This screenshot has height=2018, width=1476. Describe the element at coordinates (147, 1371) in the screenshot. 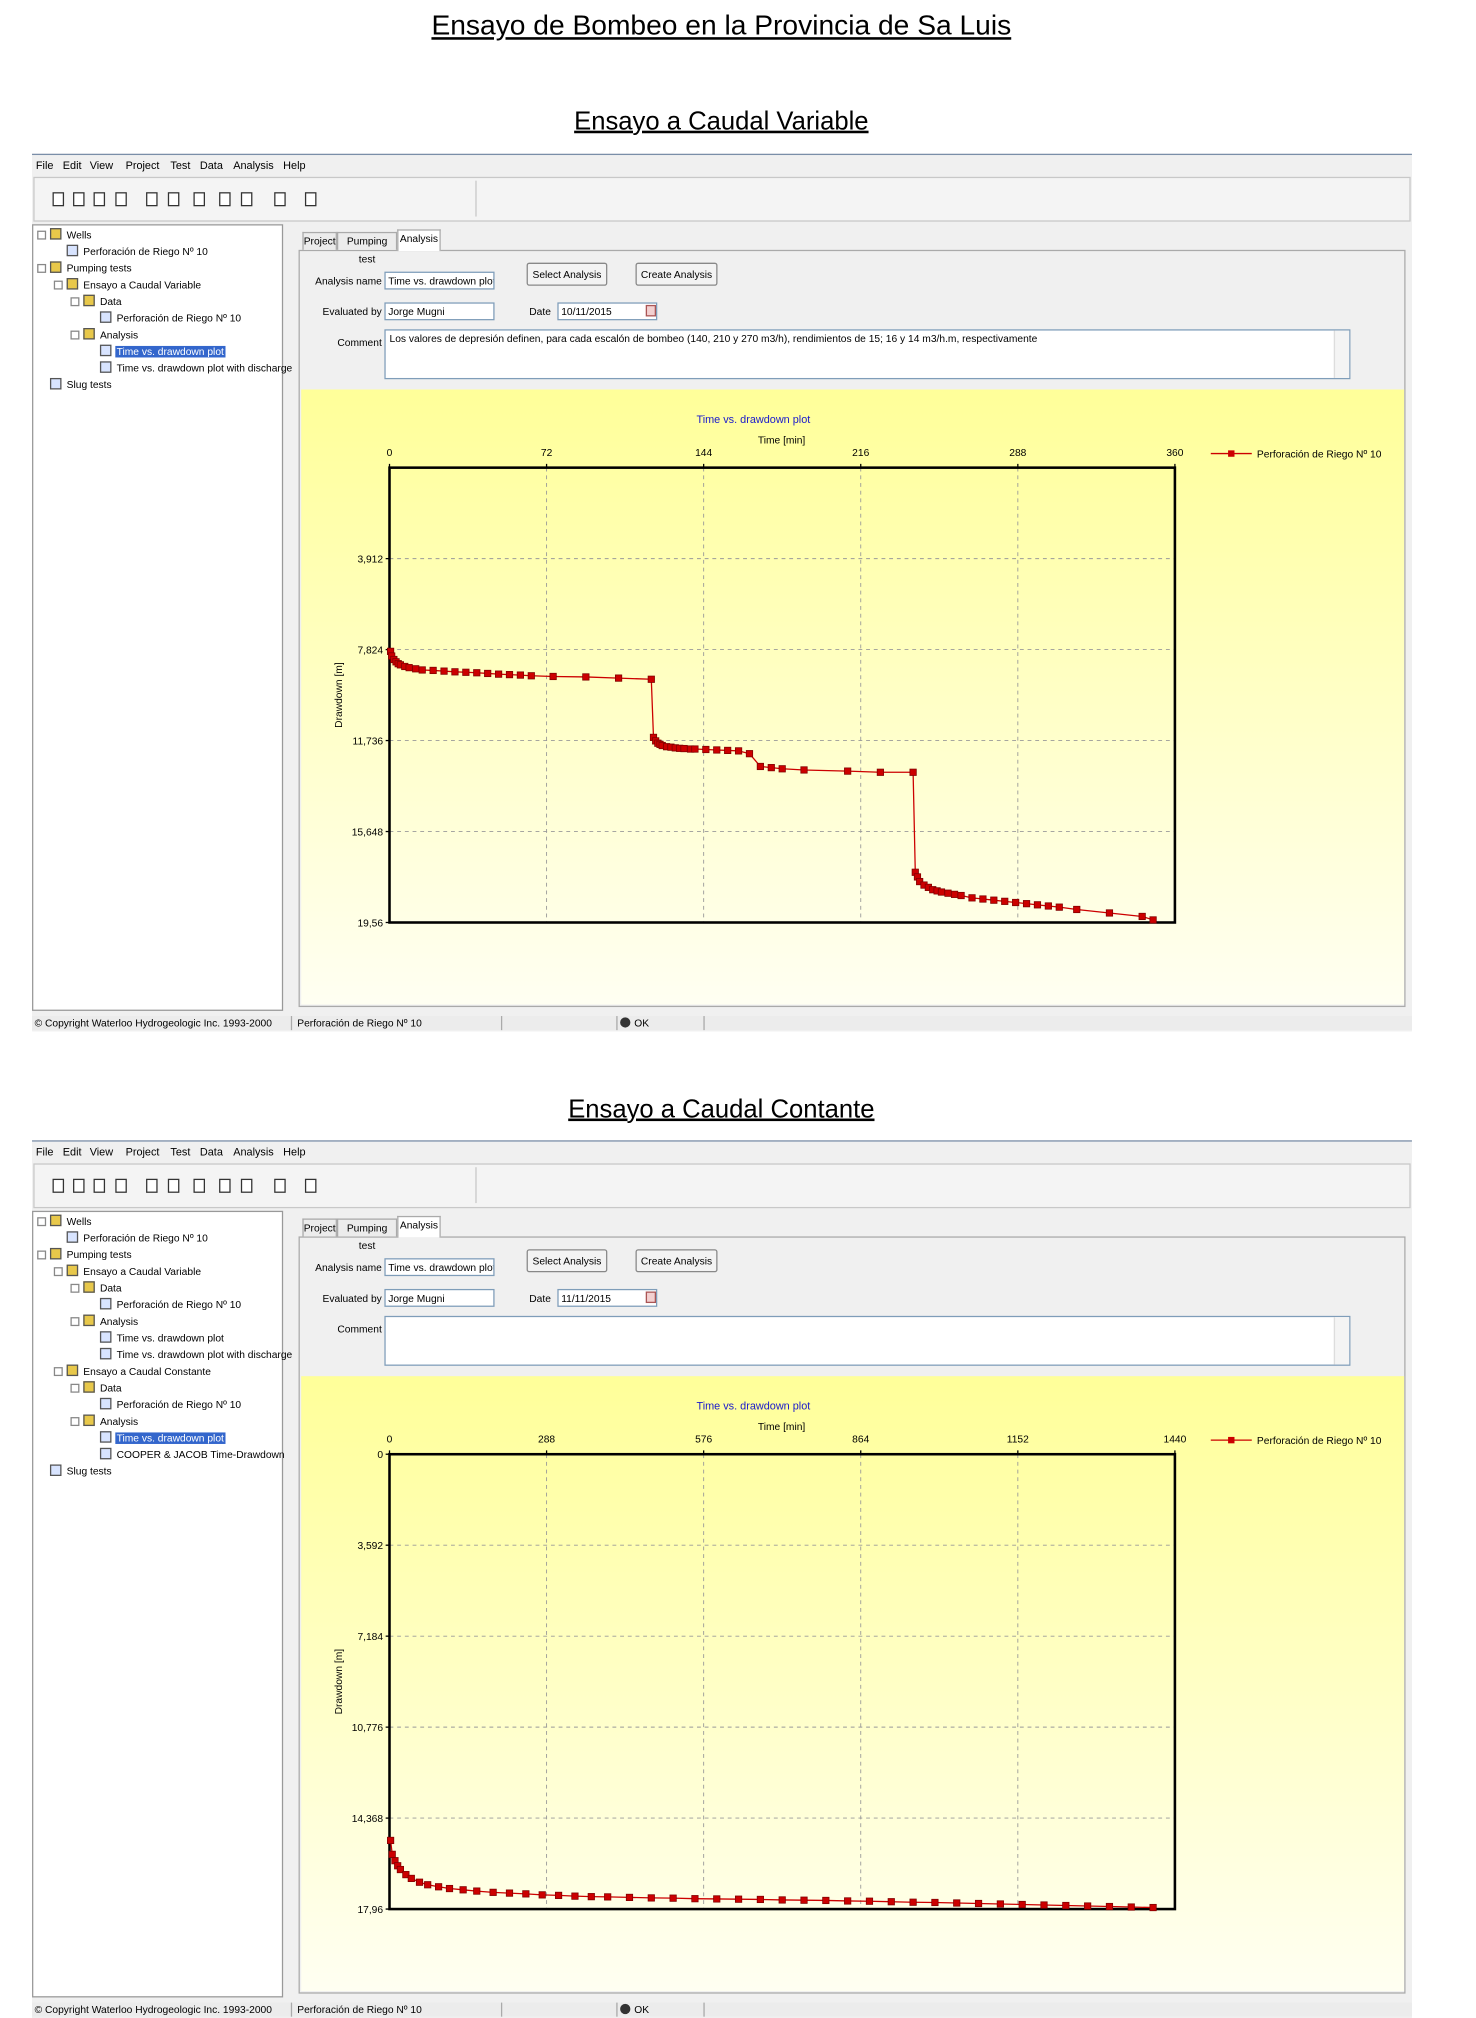

I see `tree-label: Ensayo a Caudal Constante` at that location.